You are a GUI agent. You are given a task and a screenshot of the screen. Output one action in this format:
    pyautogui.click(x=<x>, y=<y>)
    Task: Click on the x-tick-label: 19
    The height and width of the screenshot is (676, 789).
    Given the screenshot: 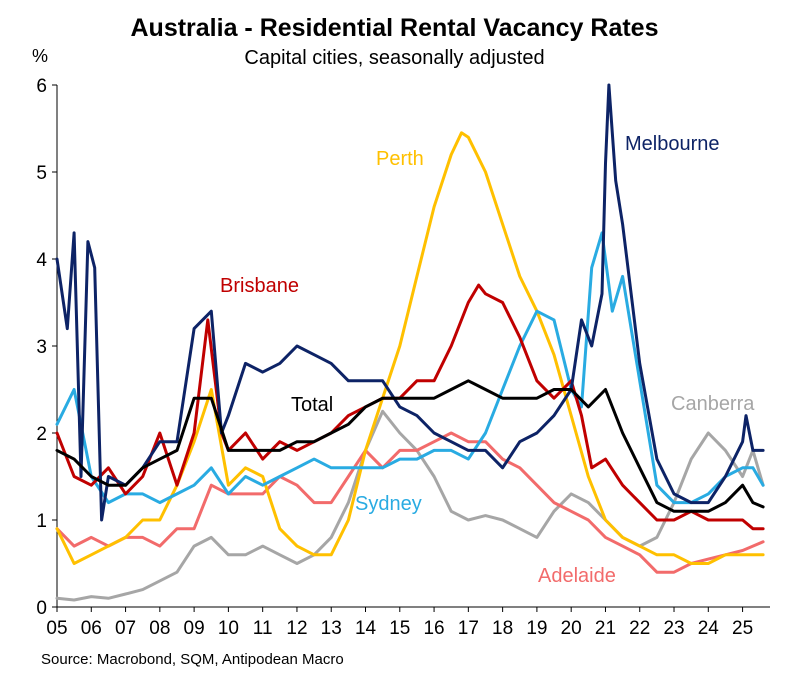 What is the action you would take?
    pyautogui.click(x=536, y=628)
    